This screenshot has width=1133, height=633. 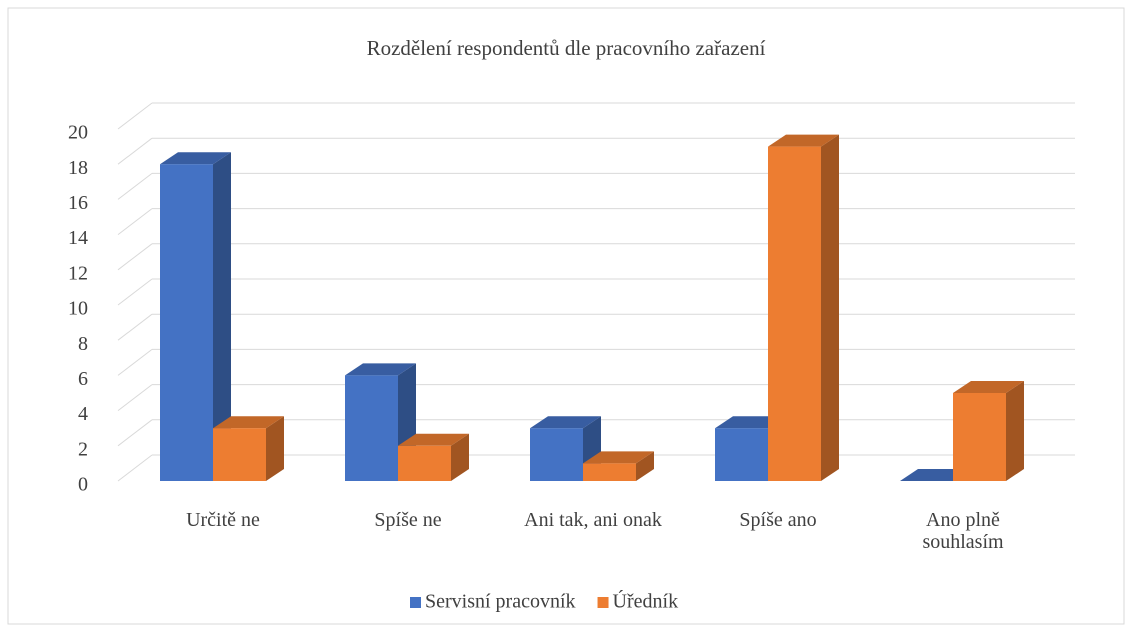 What do you see at coordinates (83, 485) in the screenshot?
I see `y-tick-label: 0` at bounding box center [83, 485].